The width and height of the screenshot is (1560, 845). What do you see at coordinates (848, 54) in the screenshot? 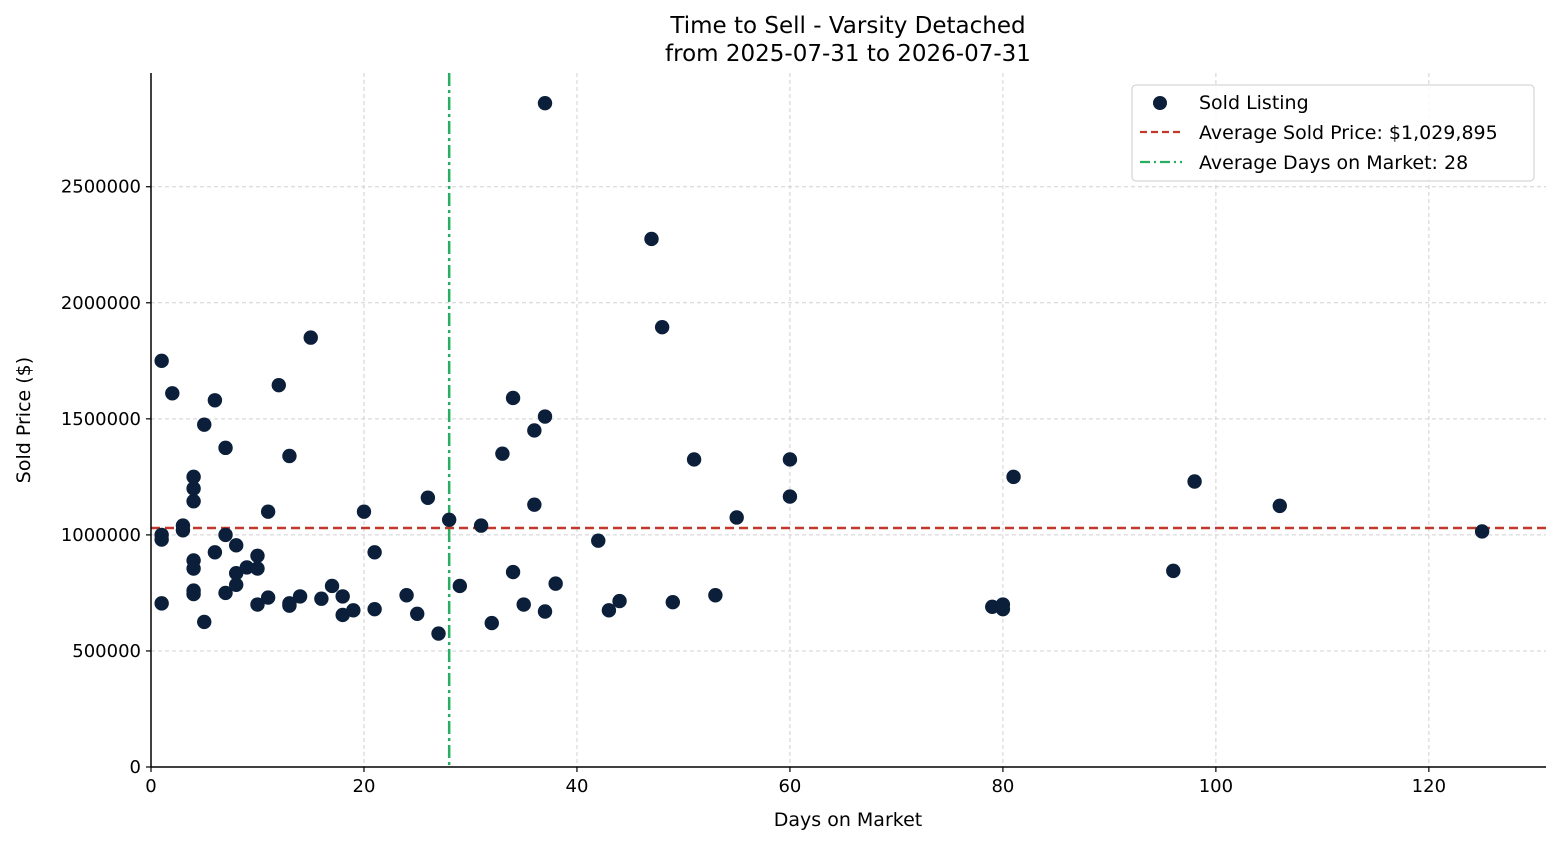
I see `chart-subtitle: from 2025-07-31 to 2026-07-31` at bounding box center [848, 54].